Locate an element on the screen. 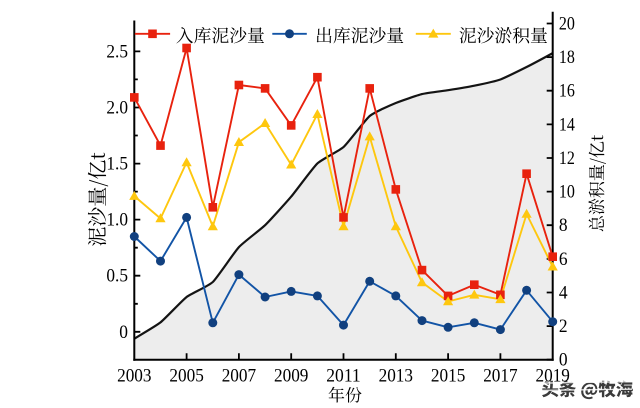 This screenshot has height=408, width=640. svg-text: 2013 is located at coordinates (396, 377).